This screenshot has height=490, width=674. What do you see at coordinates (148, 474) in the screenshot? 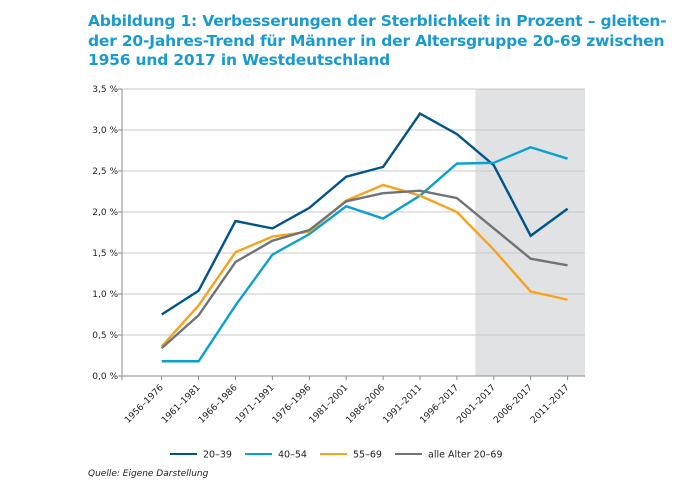
I see `source-note: Quelle: Eigene Darstellung` at bounding box center [148, 474].